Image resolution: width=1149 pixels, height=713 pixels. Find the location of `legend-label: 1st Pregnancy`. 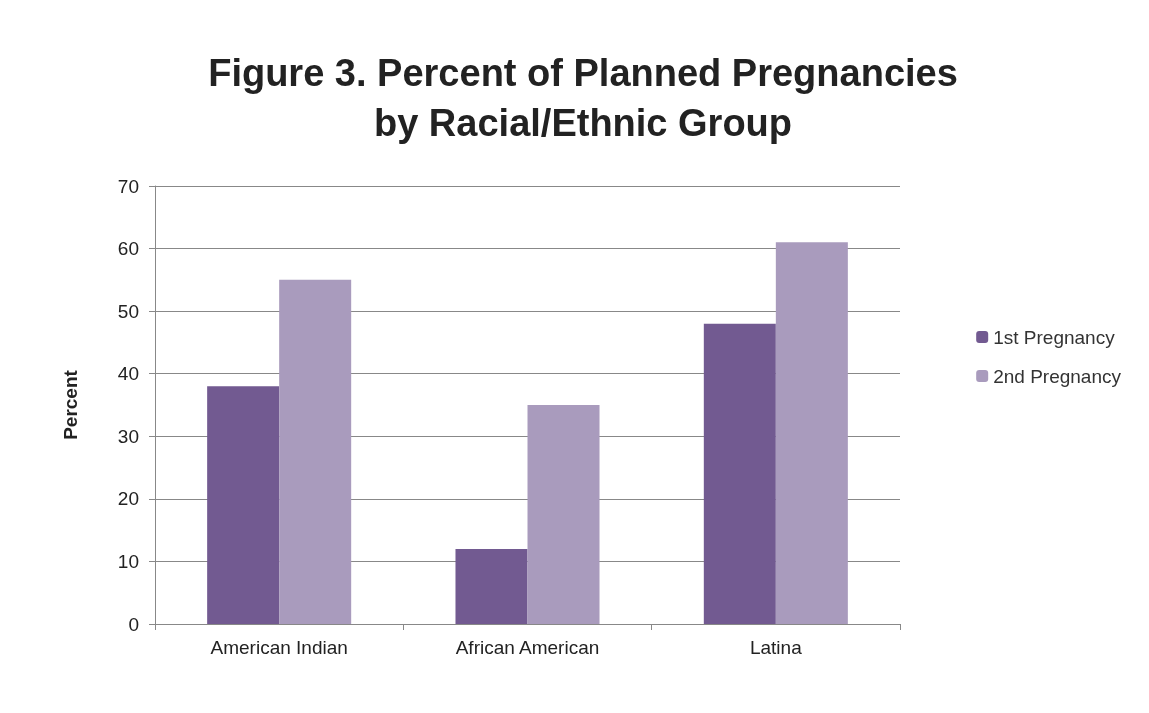

legend-label: 1st Pregnancy is located at coordinates (1054, 337).